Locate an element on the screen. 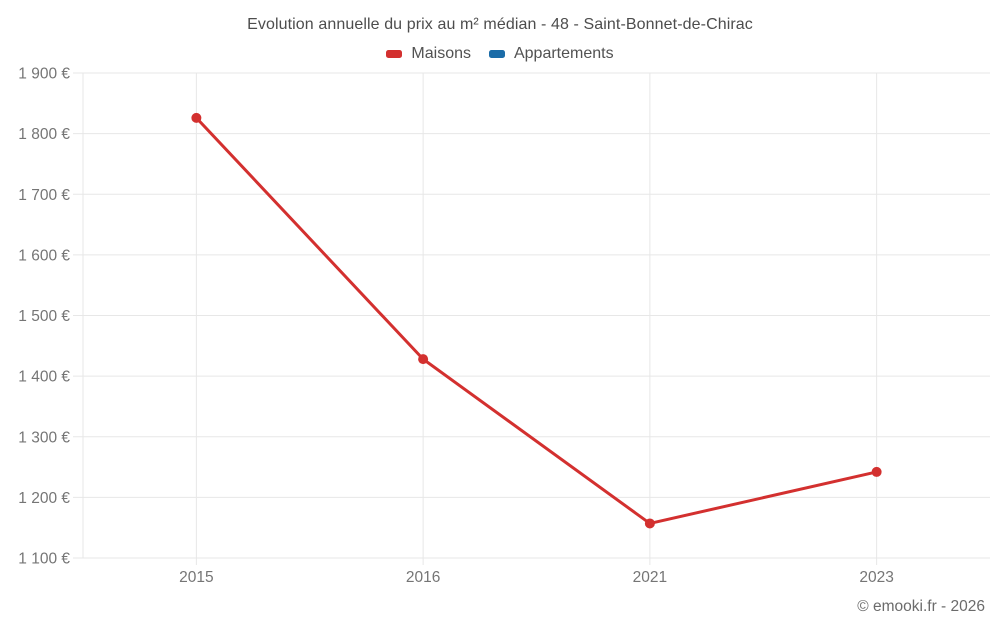 The height and width of the screenshot is (625, 1000). maisons-series-swatch-icon is located at coordinates (394, 54).